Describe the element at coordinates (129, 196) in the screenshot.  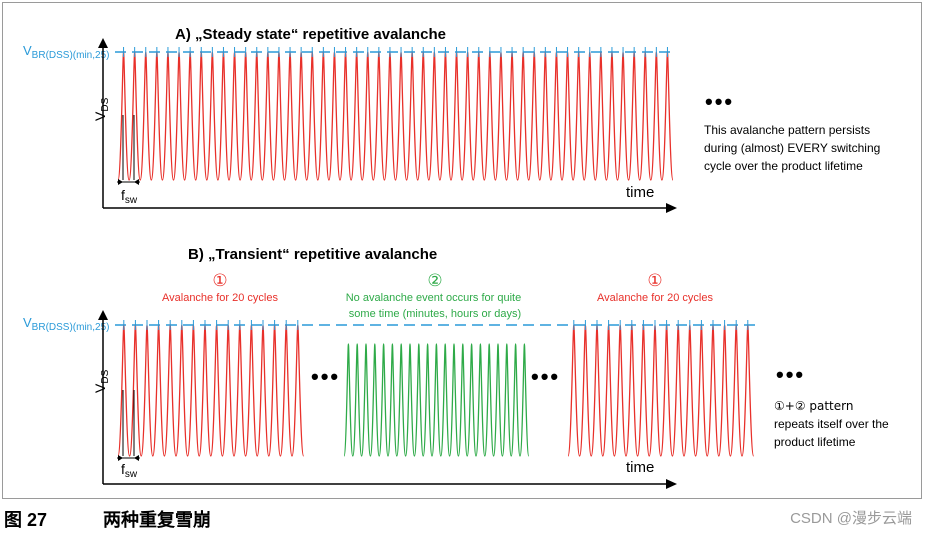
I see `panel-a-fsw-label: fsw` at that location.